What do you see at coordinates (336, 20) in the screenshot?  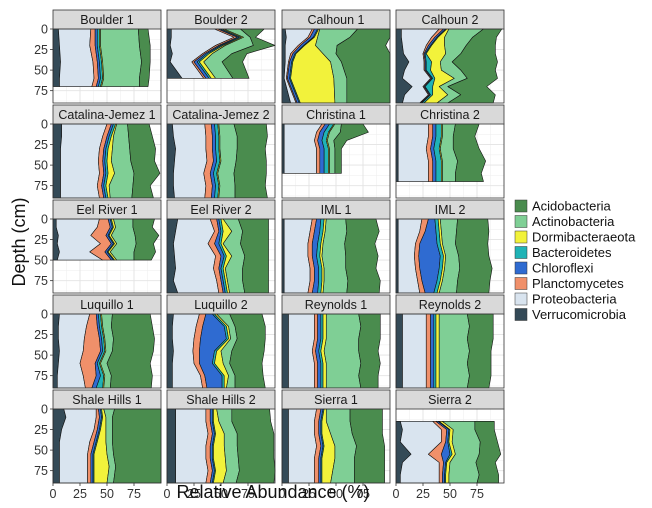 I see `facet-title: Calhoun 1` at bounding box center [336, 20].